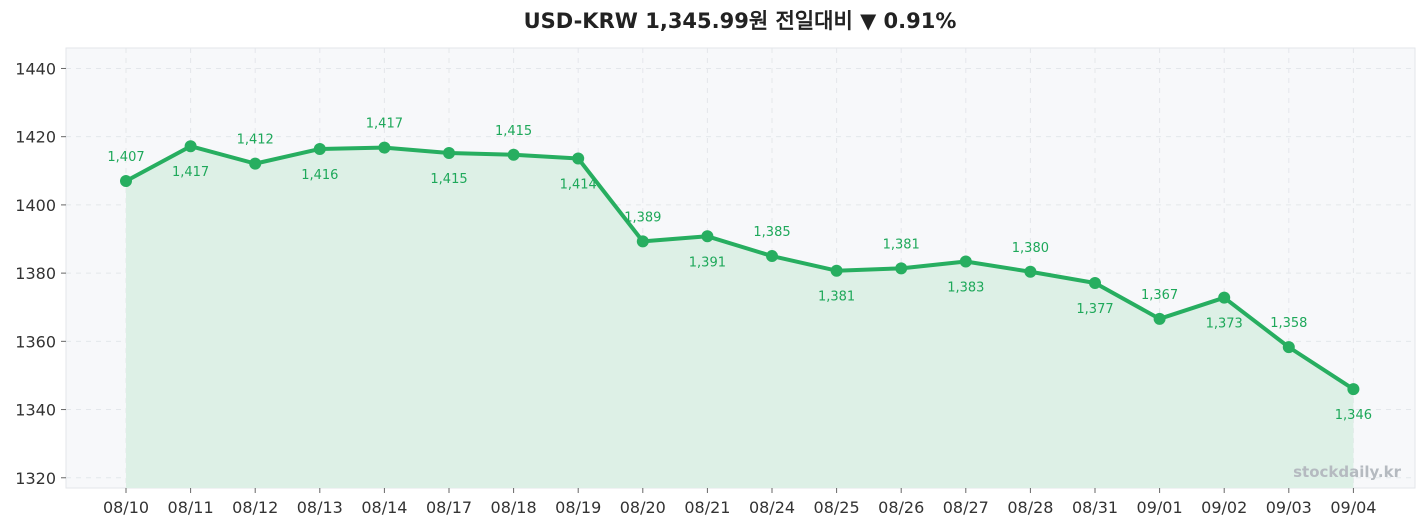  Describe the element at coordinates (384, 507) in the screenshot. I see `x-tick-label: 08/14` at that location.